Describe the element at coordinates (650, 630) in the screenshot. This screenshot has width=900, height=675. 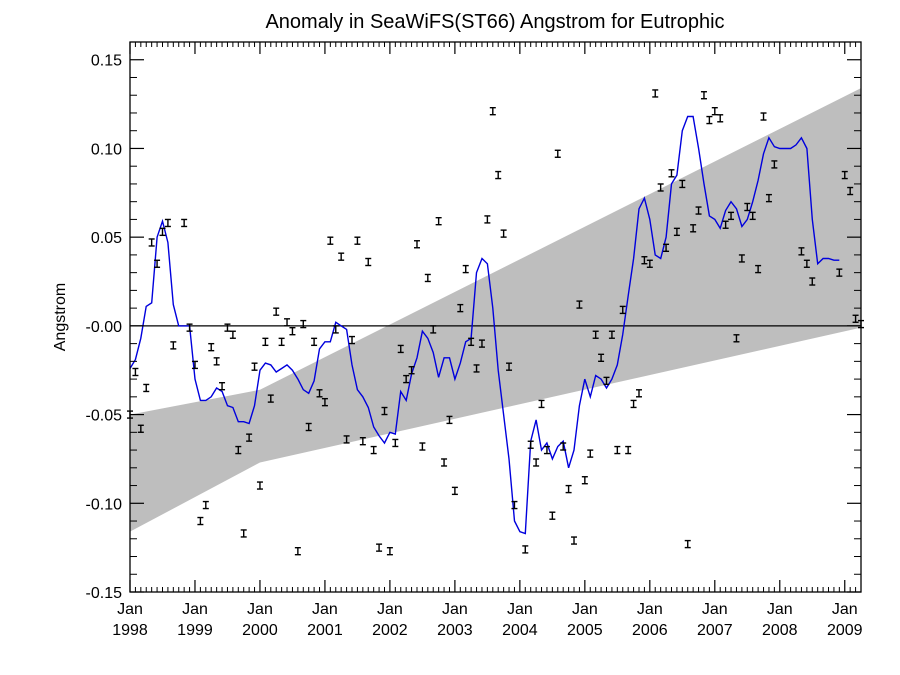
I see `x-tick-year-label: 2006` at that location.